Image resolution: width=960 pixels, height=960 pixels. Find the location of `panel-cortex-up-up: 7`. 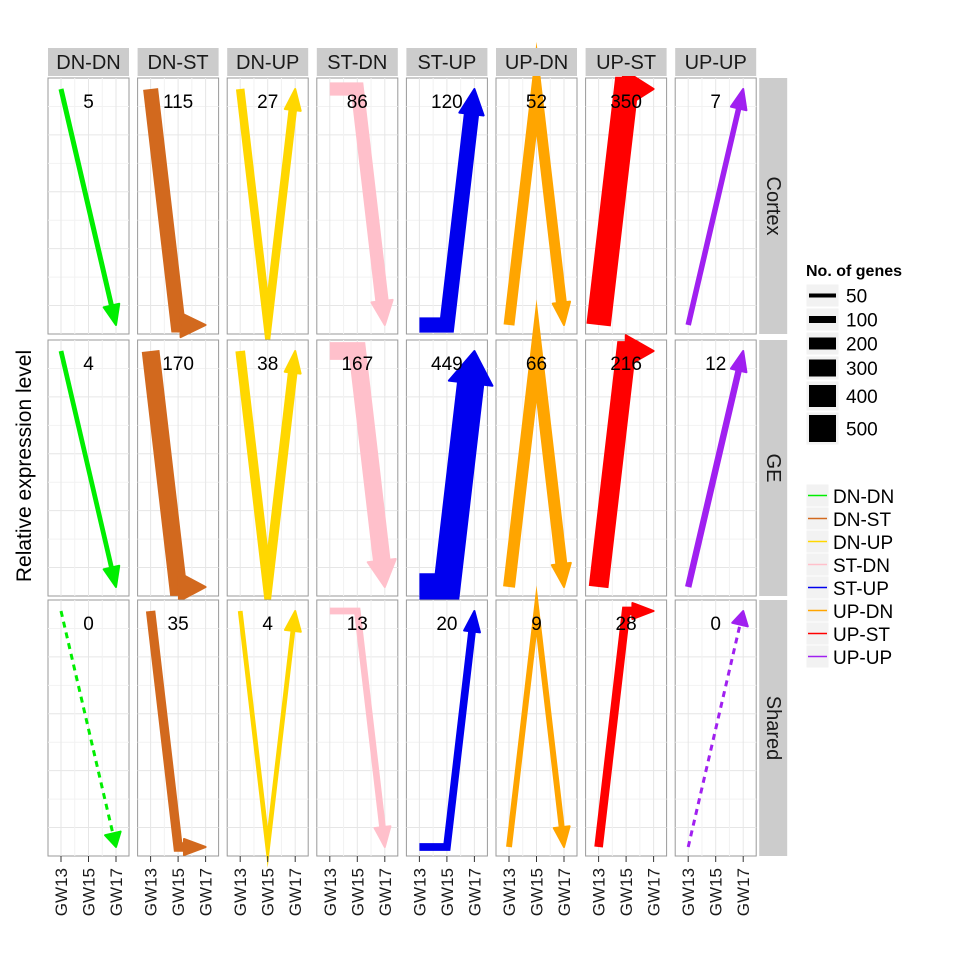

panel-cortex-up-up: 7 is located at coordinates (715, 206).